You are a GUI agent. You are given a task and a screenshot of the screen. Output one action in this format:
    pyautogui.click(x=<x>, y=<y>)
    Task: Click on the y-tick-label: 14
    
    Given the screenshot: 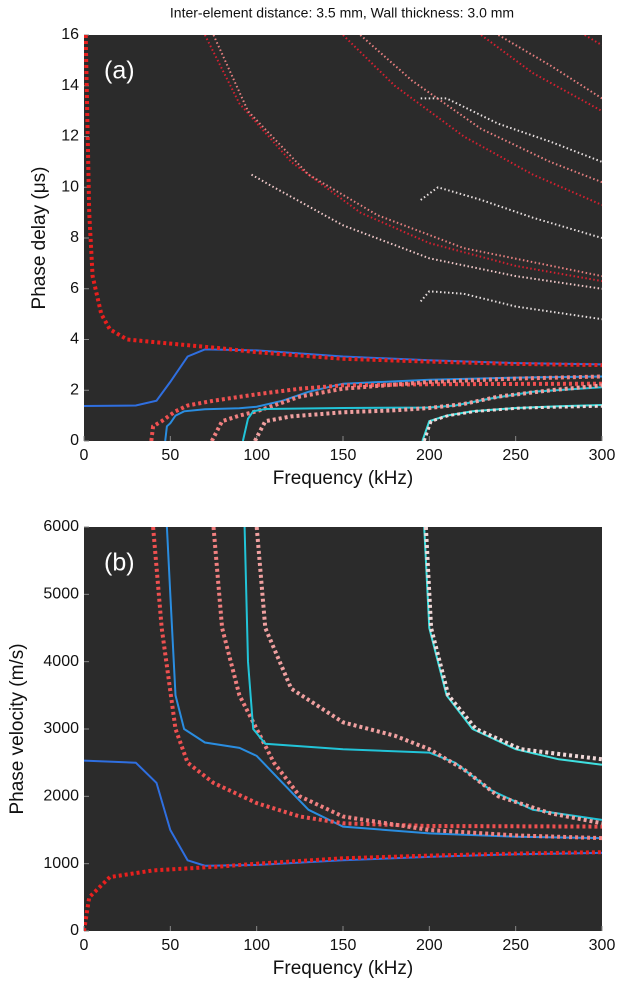 What is the action you would take?
    pyautogui.click(x=70, y=85)
    